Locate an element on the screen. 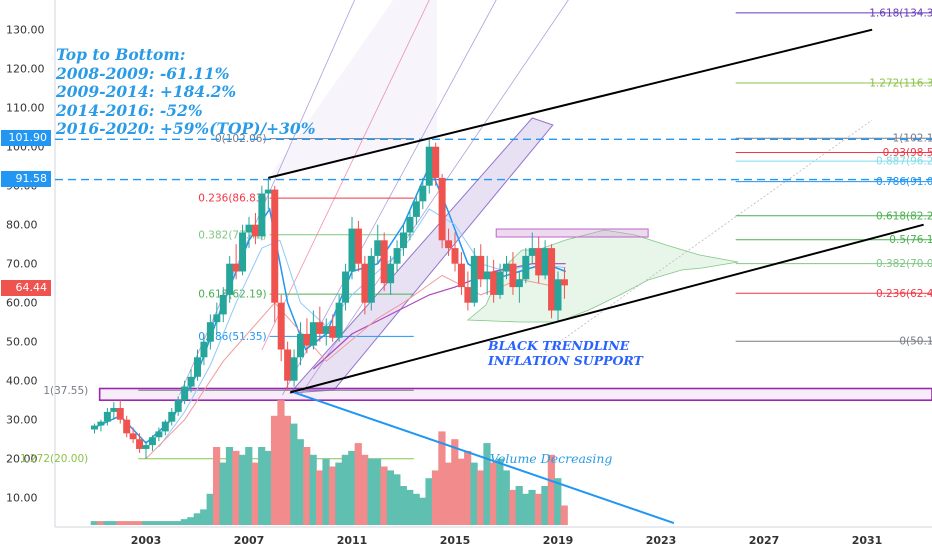 Image resolution: width=932 pixels, height=550 pixels. fib-right-label: 0.618(82.29) is located at coordinates (904, 216).